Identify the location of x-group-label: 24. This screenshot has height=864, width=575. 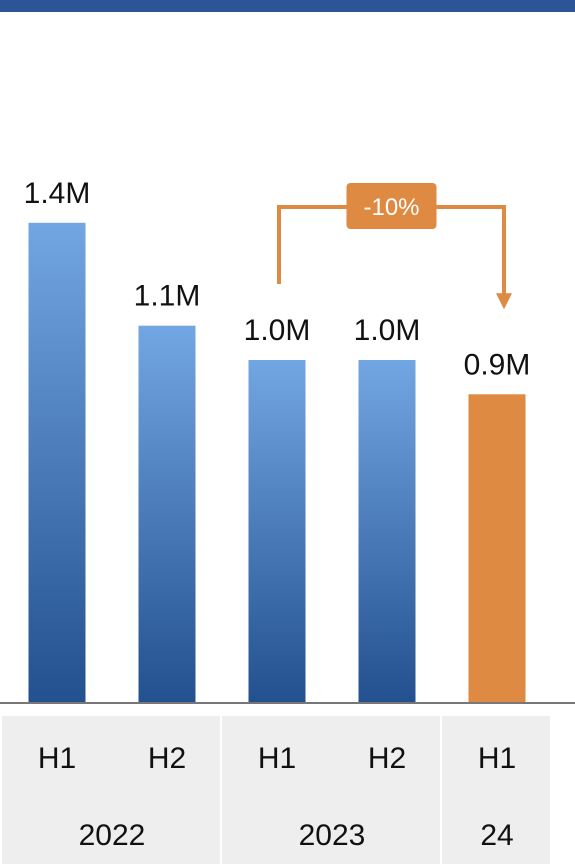
(496, 835).